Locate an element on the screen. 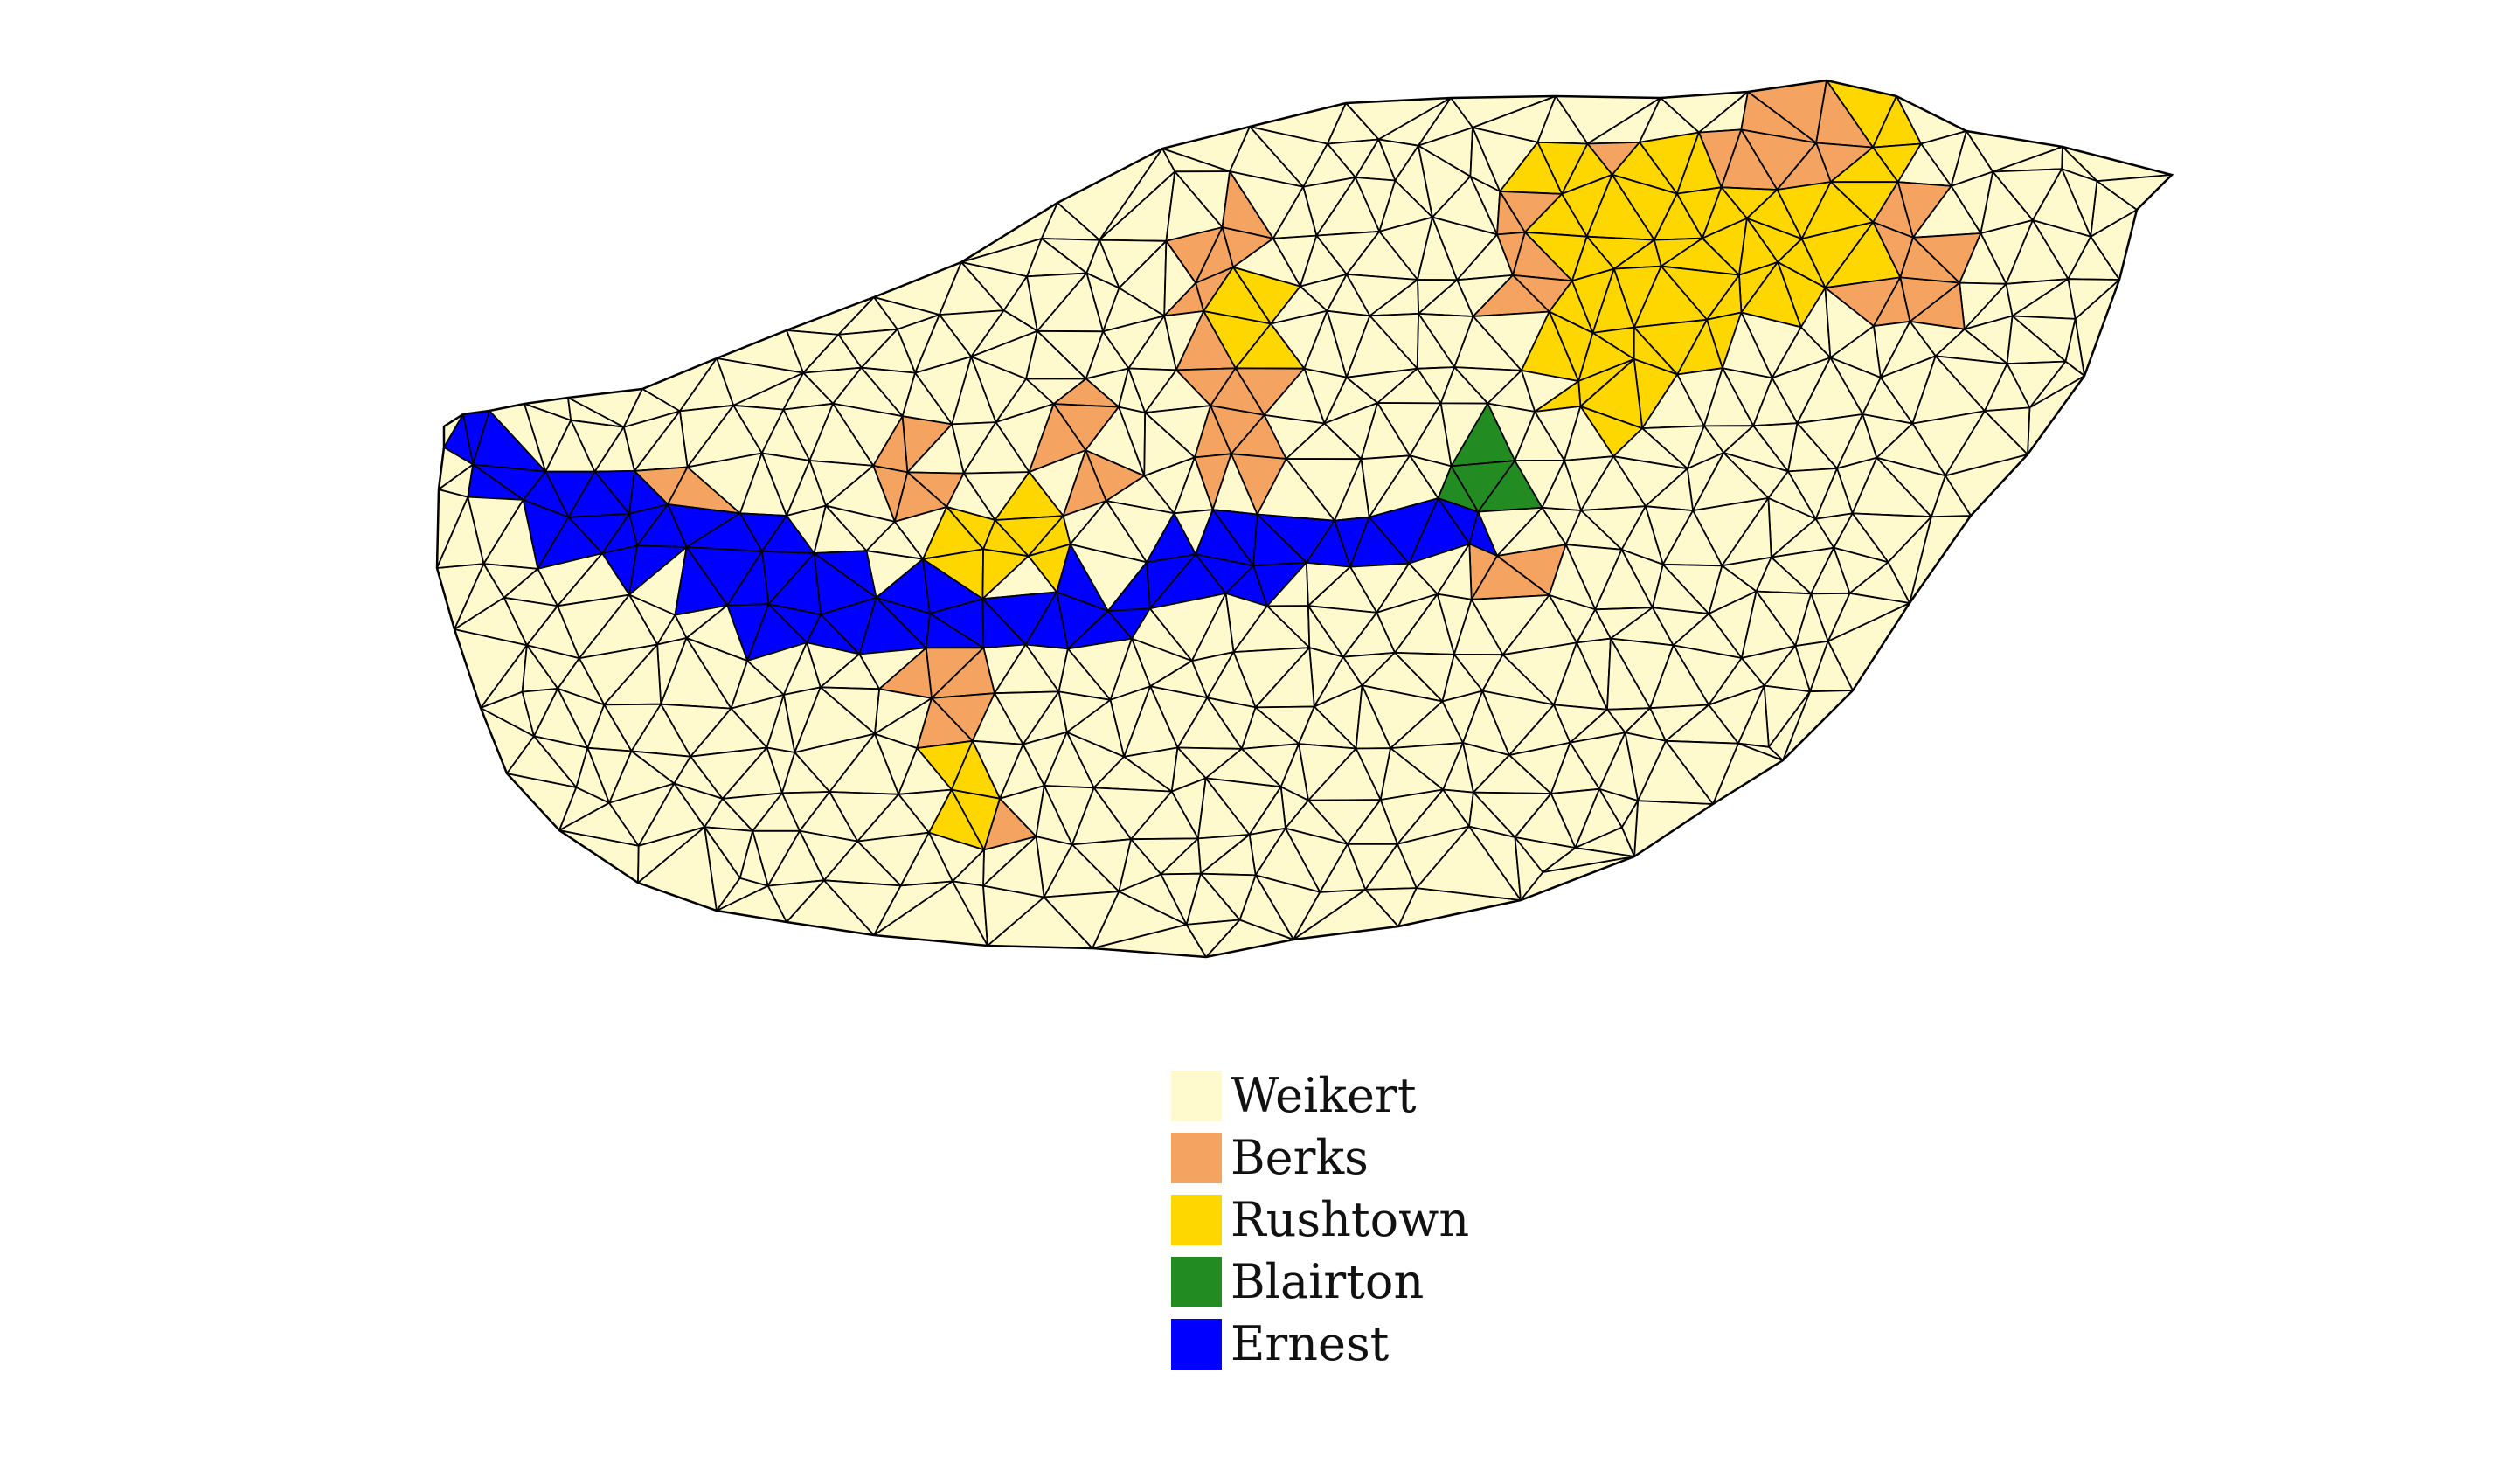  legend-swatch-blairton is located at coordinates (1196, 1281).